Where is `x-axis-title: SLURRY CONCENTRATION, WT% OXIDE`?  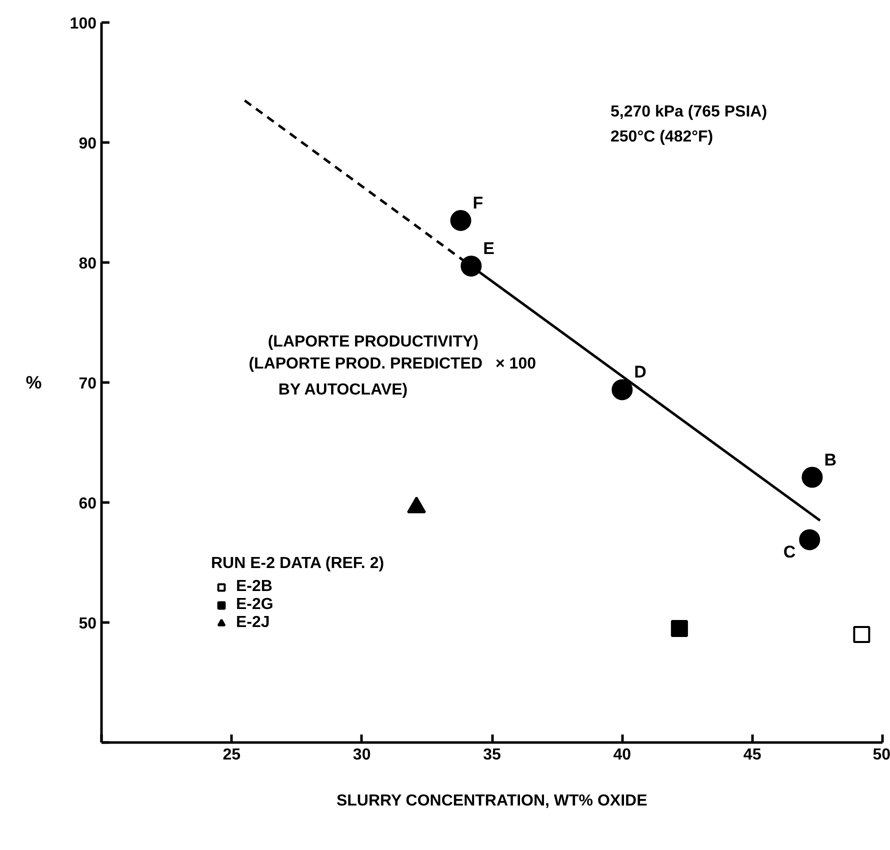 x-axis-title: SLURRY CONCENTRATION, WT% OXIDE is located at coordinates (492, 801).